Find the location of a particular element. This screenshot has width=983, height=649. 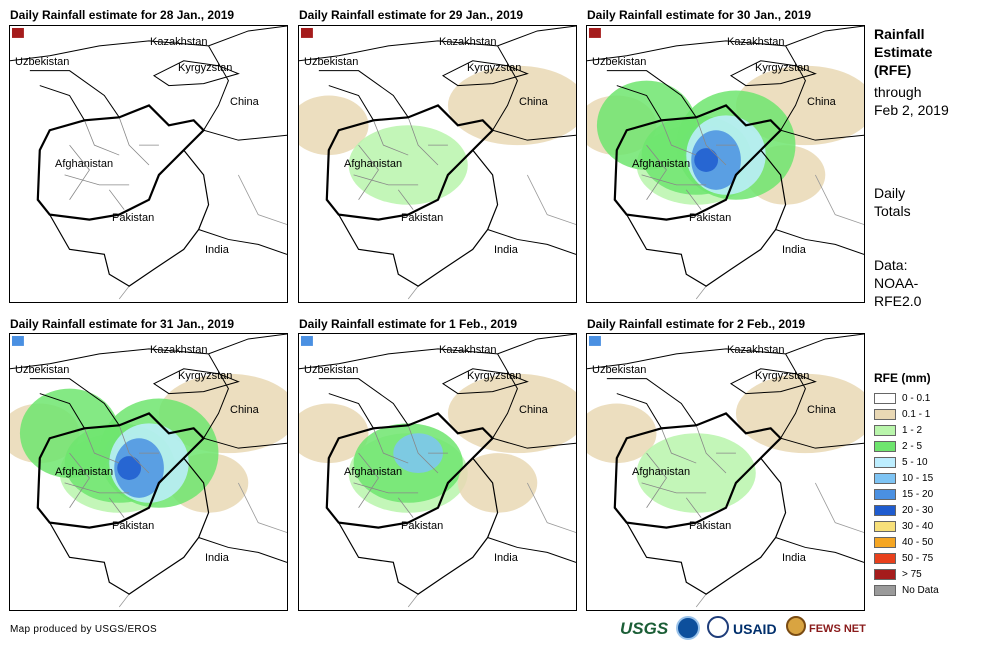

legend-label: 50 - 75 is located at coordinates (918, 558).